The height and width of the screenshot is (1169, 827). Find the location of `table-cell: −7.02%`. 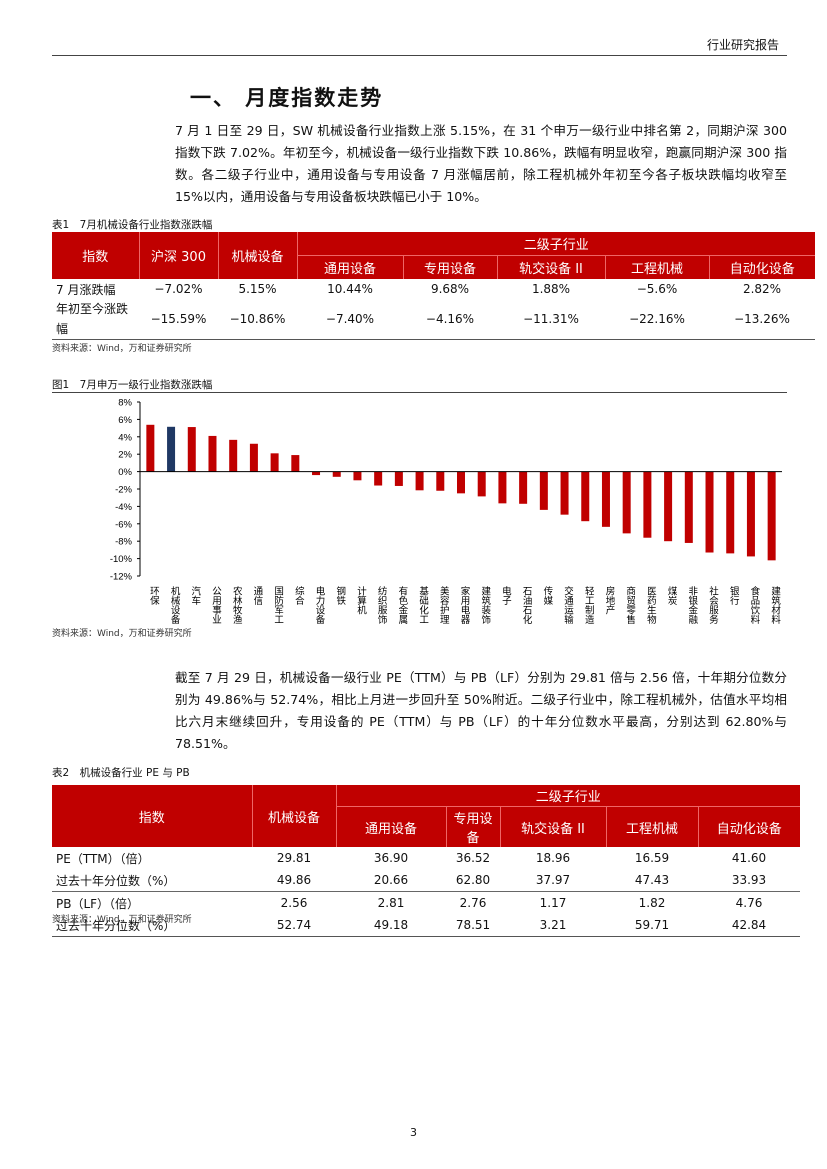

table-cell: −7.02% is located at coordinates (178, 289).